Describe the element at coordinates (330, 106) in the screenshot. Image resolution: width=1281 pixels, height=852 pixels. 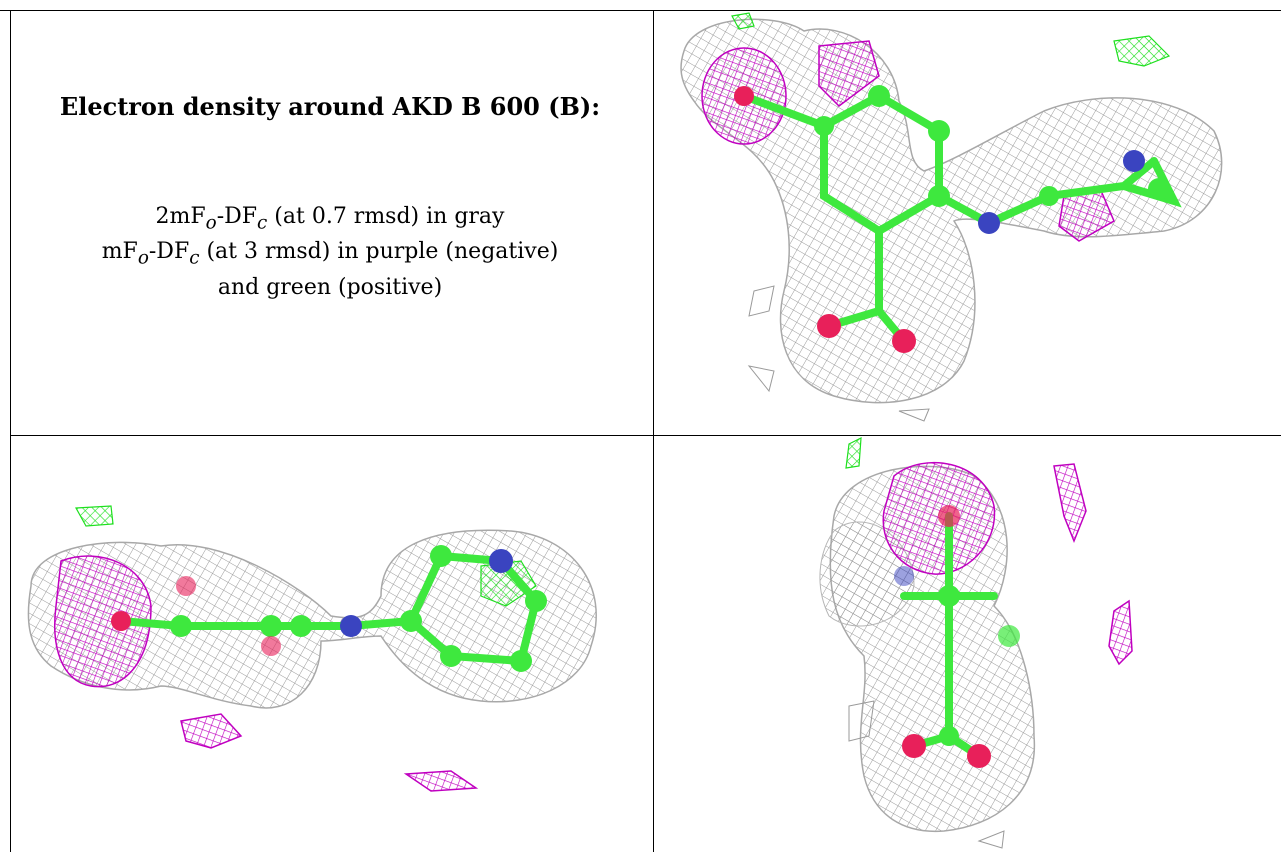
I see `figure-title: Electron density around AKD B 600 (B):` at that location.